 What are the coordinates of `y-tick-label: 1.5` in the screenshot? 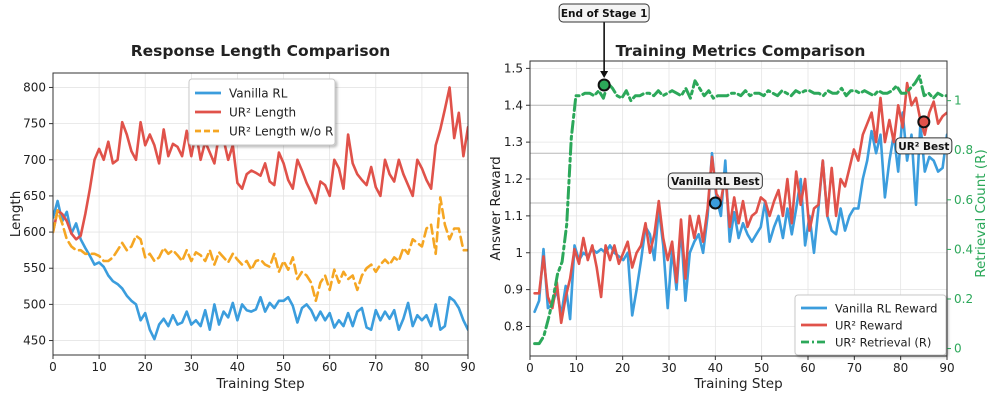 It's located at (513, 68).